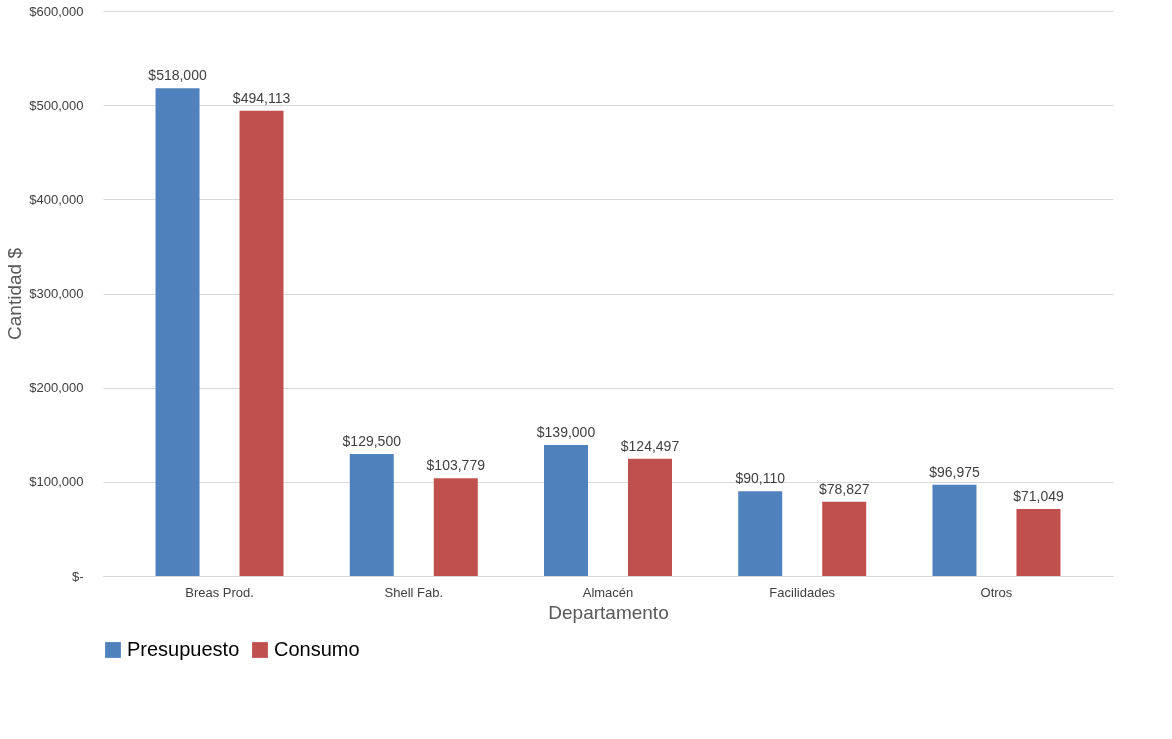 The width and height of the screenshot is (1172, 739). I want to click on data-label: $129,500, so click(372, 441).